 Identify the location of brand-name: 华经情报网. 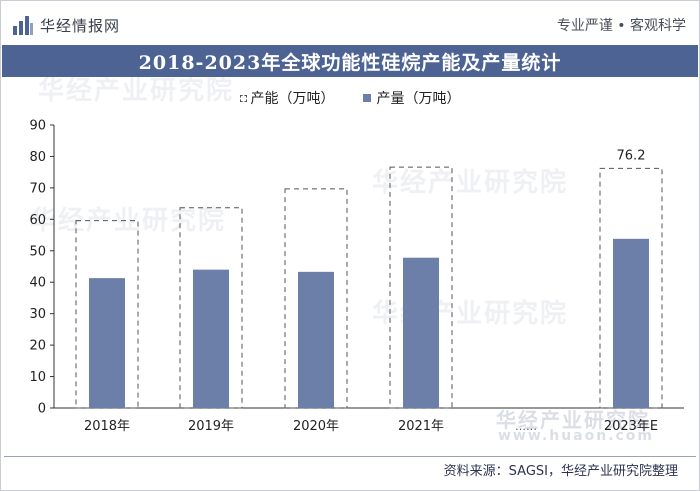
(80, 25).